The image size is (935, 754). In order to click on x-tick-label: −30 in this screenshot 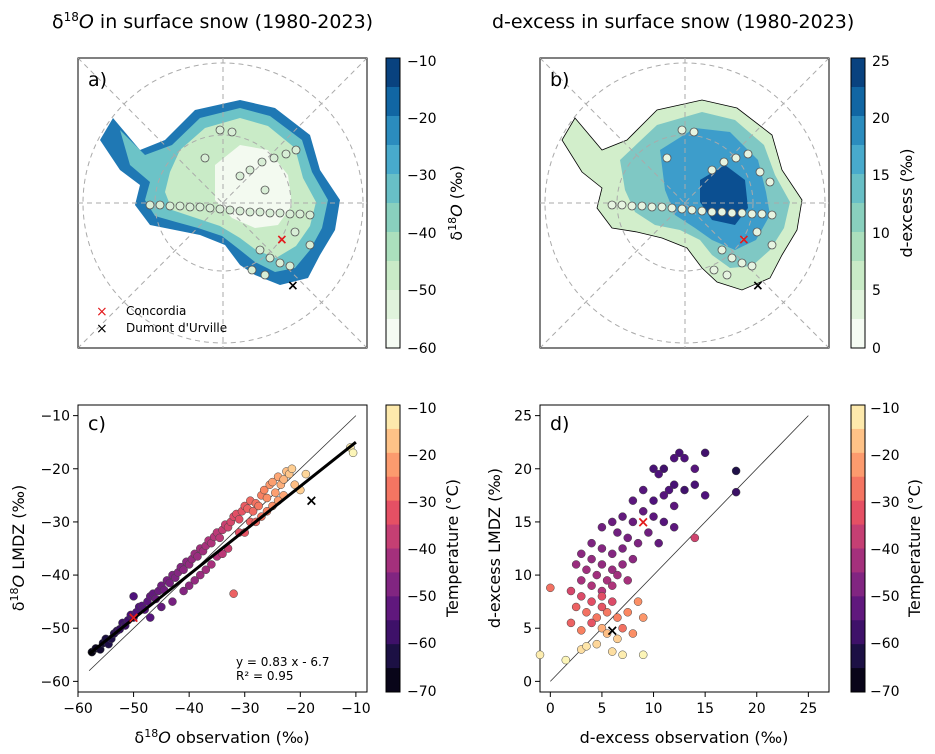, I will do `click(245, 709)`.